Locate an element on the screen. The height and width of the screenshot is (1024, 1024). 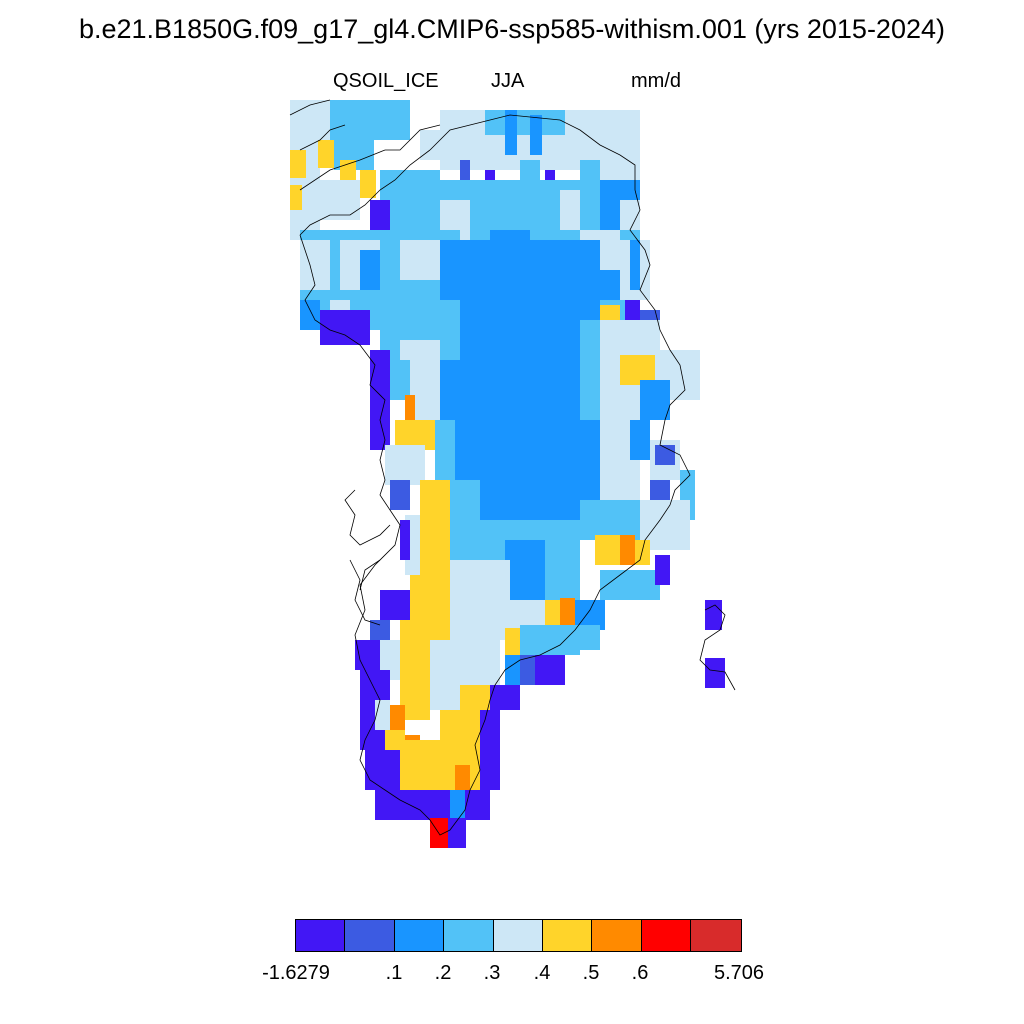
colorbar-label: 5.706 is located at coordinates (739, 973).